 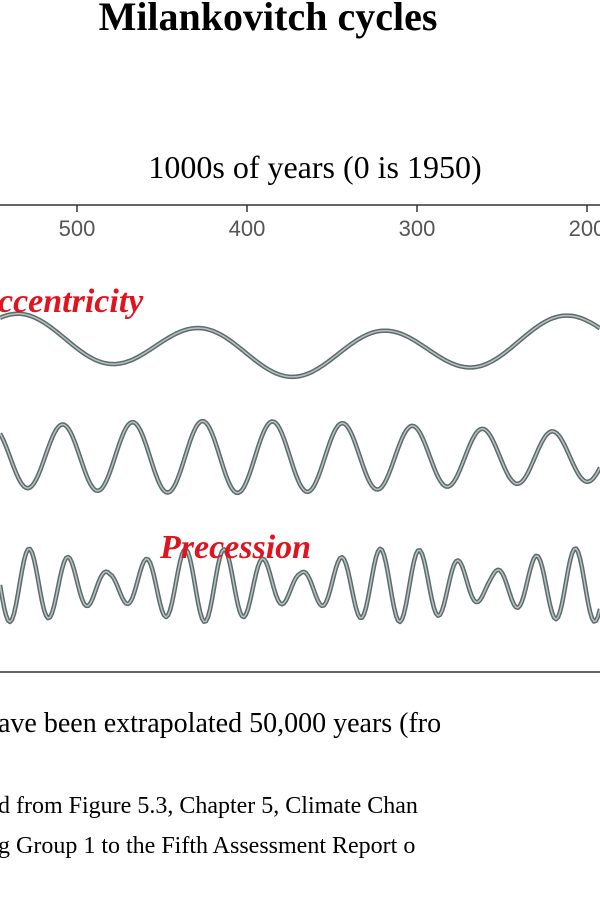 What do you see at coordinates (247, 228) in the screenshot?
I see `tick-label: 400` at bounding box center [247, 228].